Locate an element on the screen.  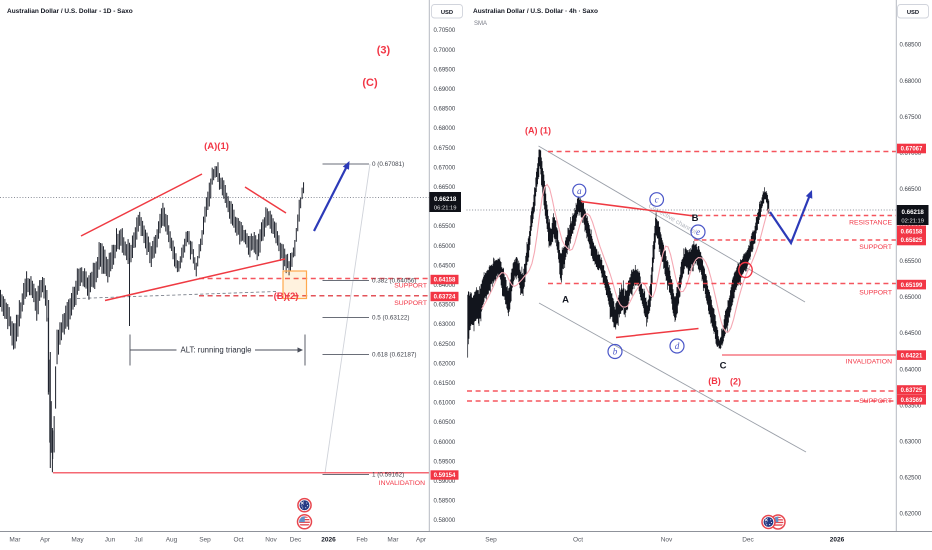
svg-text: 0.67067 is located at coordinates (912, 150).